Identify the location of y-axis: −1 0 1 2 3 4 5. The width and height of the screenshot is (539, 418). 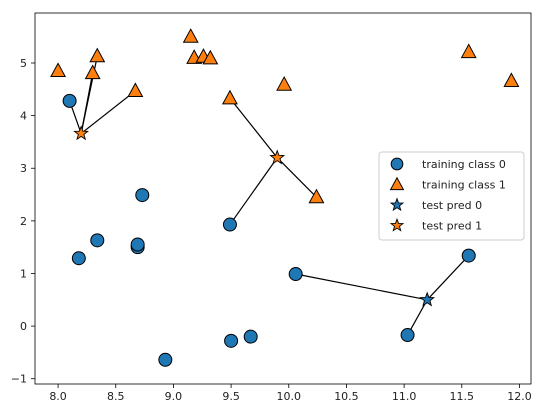
(23, 221).